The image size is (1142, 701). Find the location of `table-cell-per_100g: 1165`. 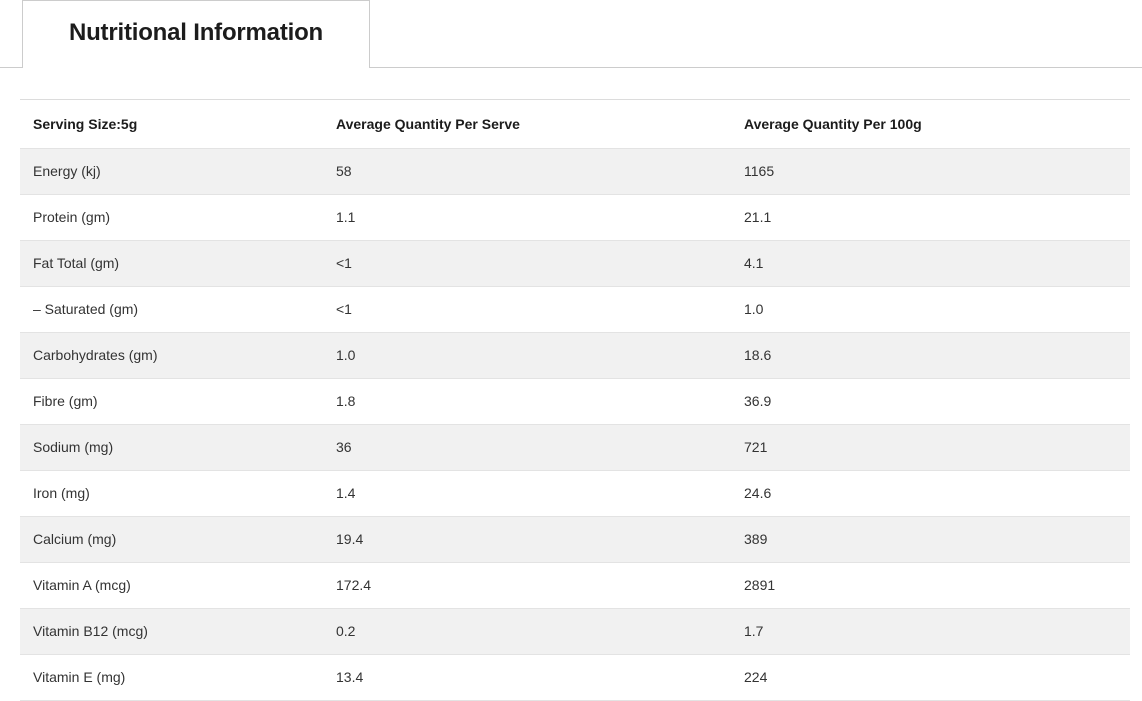

table-cell-per_100g: 1165 is located at coordinates (759, 171).